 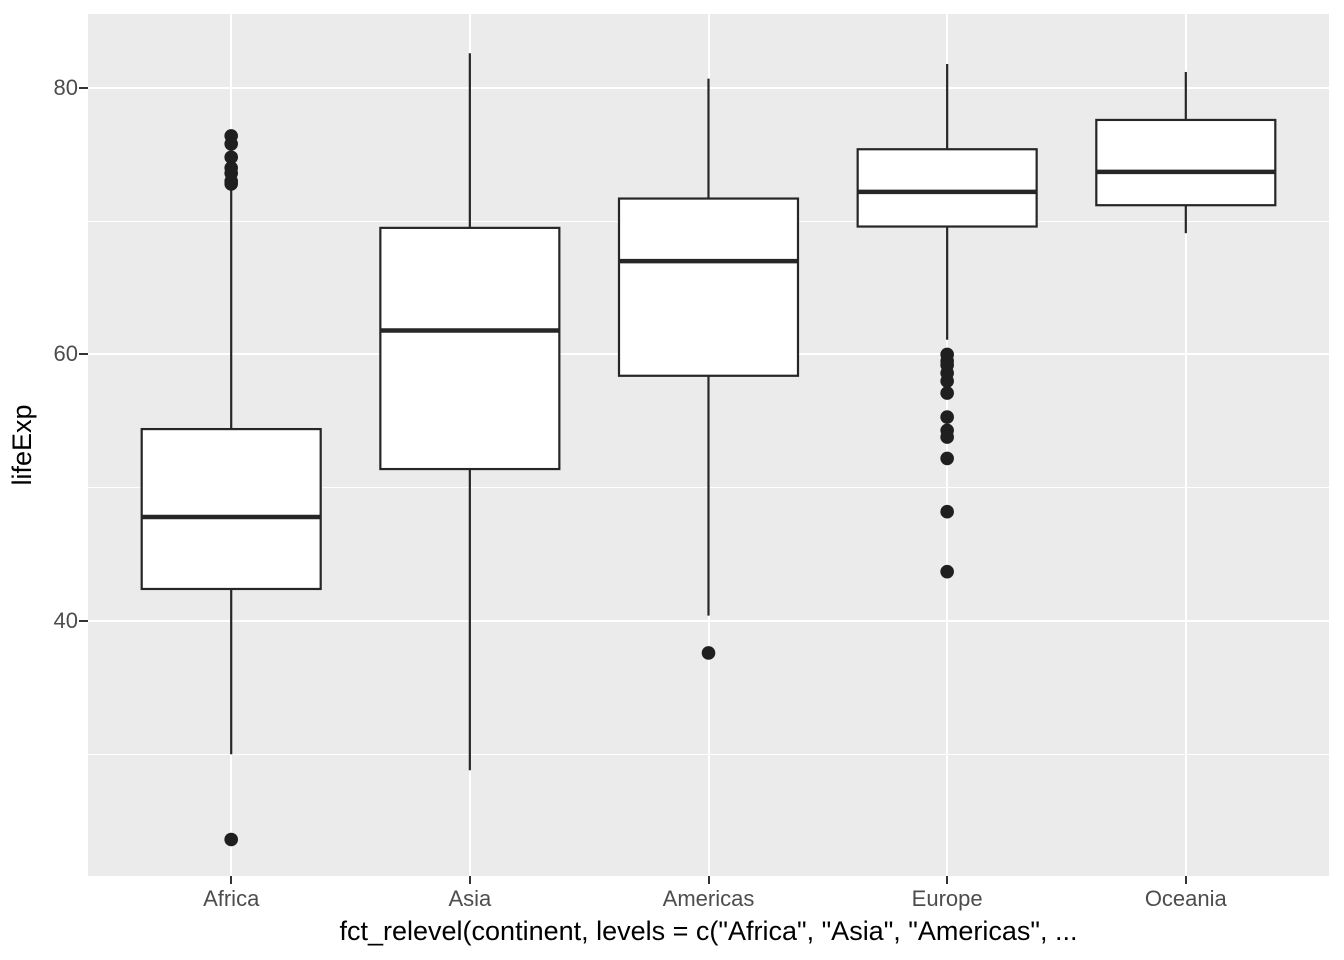 What do you see at coordinates (708, 898) in the screenshot?
I see `x-tick-label-americas: Americas` at bounding box center [708, 898].